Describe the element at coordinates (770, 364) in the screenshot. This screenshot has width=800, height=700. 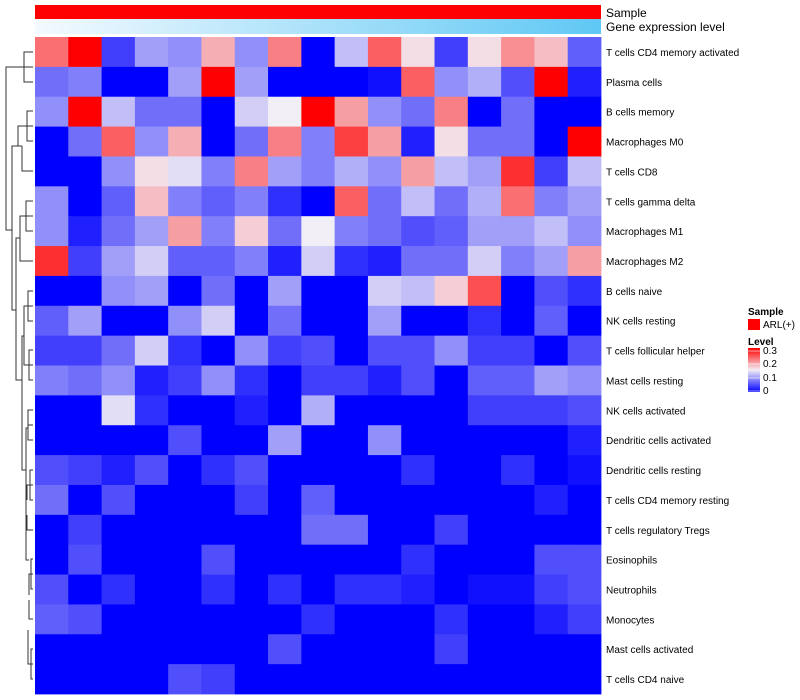
I see `legend-level-tick-label: 0.2` at that location.